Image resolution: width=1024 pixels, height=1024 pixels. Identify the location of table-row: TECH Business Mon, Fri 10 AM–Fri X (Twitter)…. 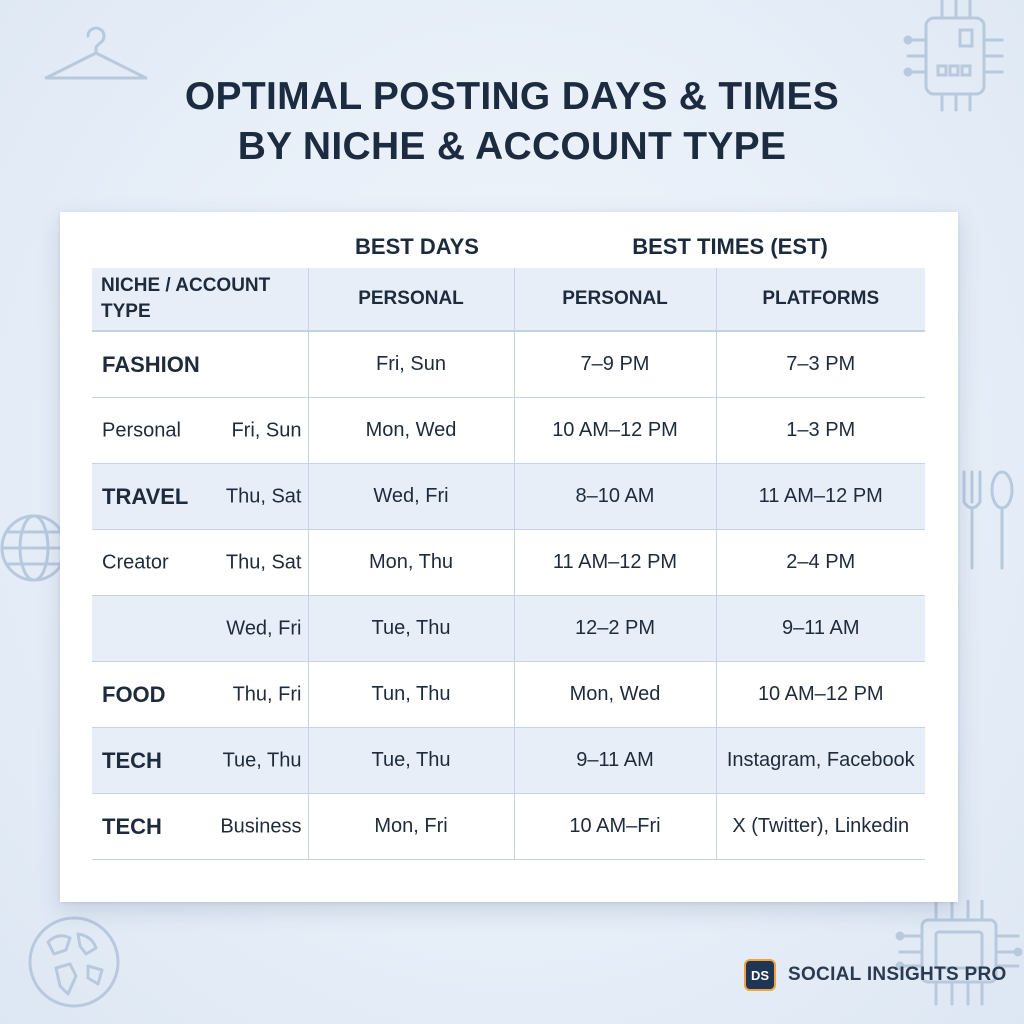
(508, 826).